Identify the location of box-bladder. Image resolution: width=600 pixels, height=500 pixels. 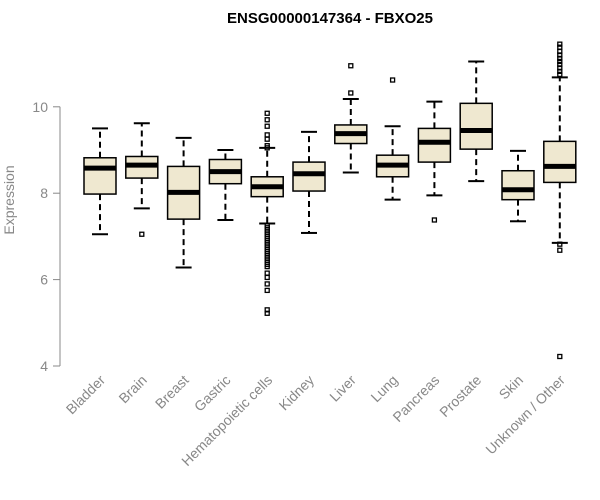
(100, 181).